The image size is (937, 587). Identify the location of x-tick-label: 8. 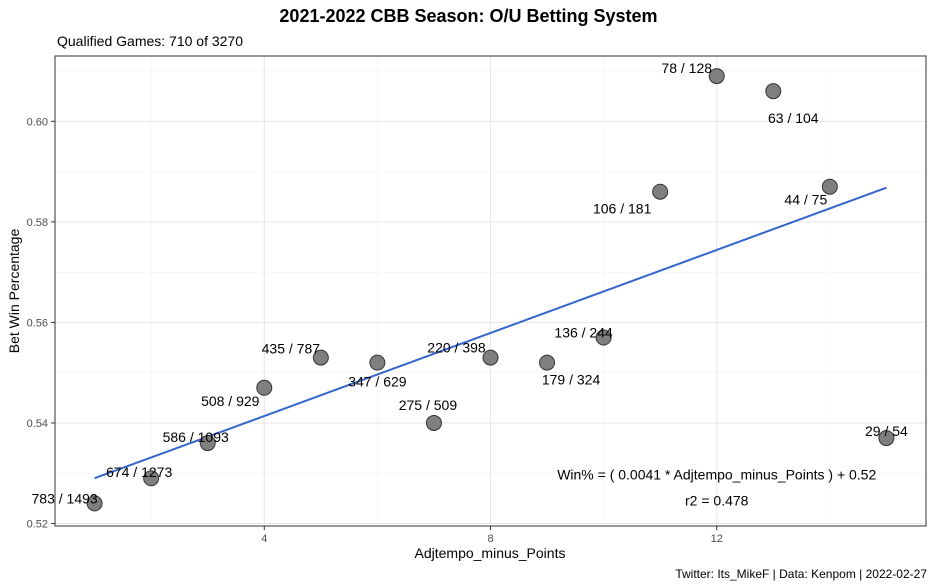
(490, 539).